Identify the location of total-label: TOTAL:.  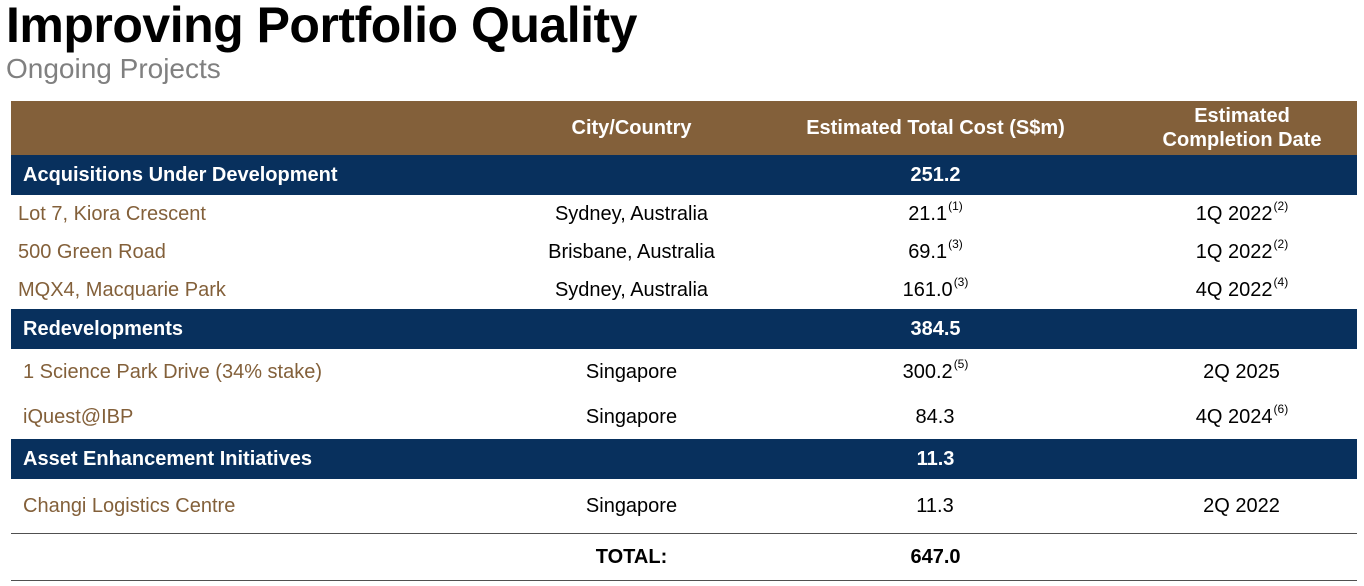
(631, 556).